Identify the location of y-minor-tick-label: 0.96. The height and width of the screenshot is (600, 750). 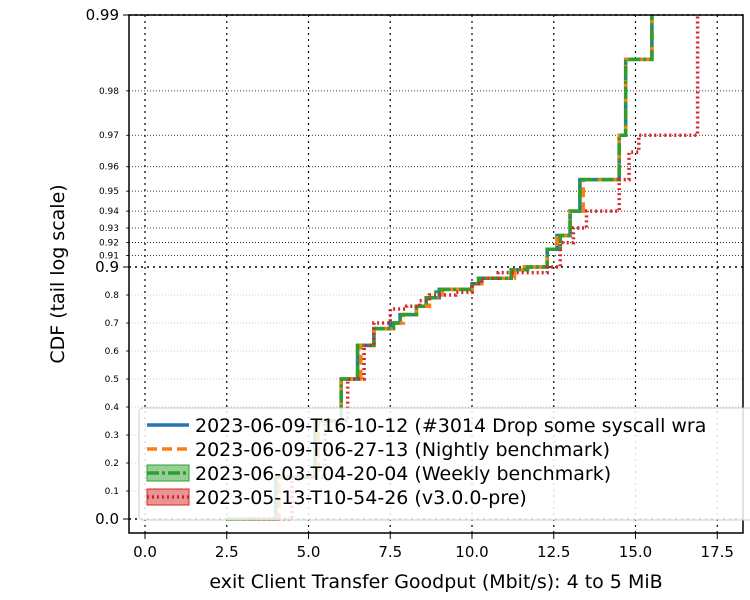
(109, 168).